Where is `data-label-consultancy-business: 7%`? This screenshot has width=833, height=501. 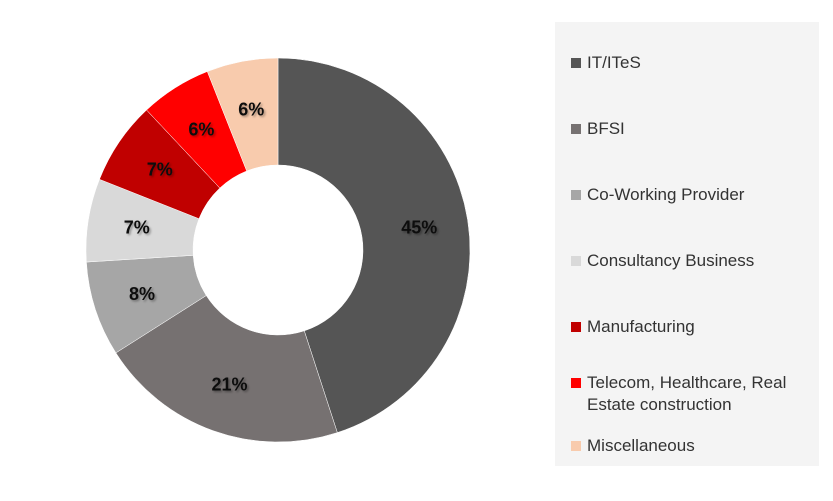
data-label-consultancy-business: 7% is located at coordinates (137, 228).